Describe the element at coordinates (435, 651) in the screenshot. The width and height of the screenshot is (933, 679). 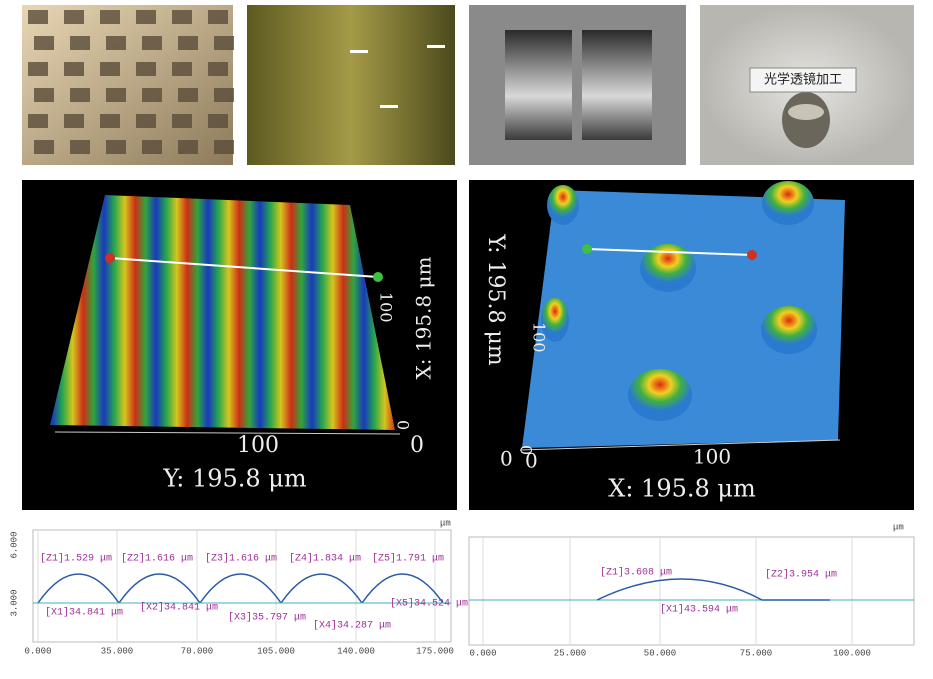
I see `x-tick-label: 175.000` at that location.